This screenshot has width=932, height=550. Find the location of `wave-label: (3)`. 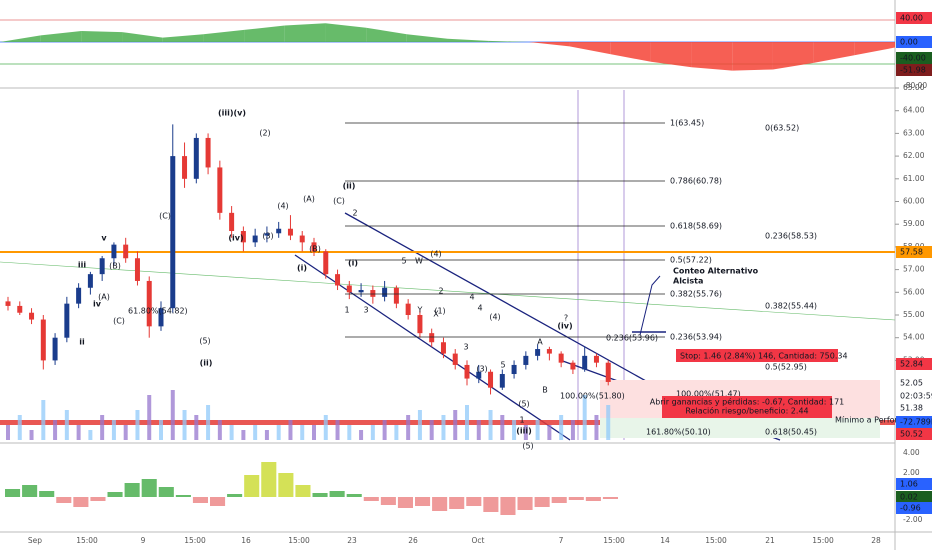

wave-label: (3) is located at coordinates (267, 236).